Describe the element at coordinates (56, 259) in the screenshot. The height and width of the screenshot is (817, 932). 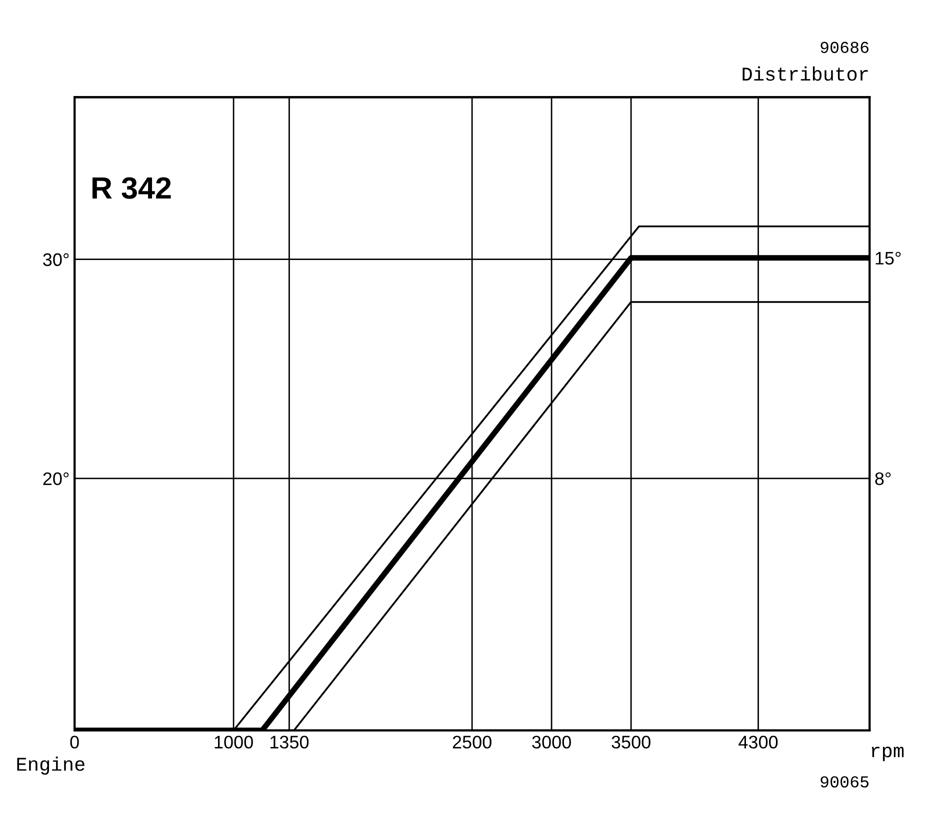
I see `y-tick-label: 30°` at that location.